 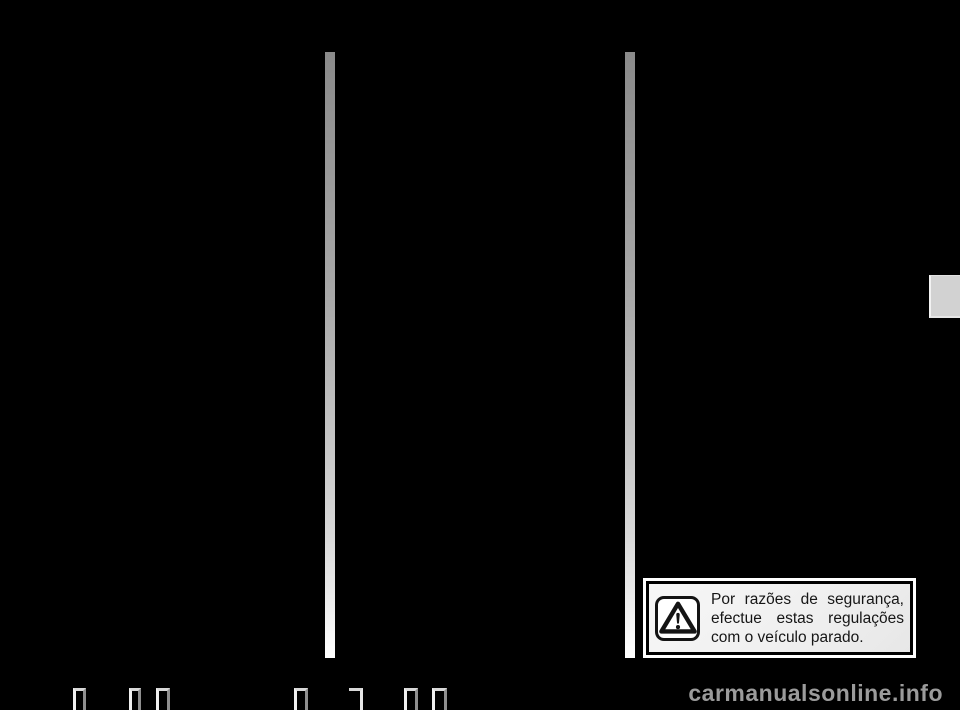 I want to click on column-divider-bar-right, so click(x=630, y=355).